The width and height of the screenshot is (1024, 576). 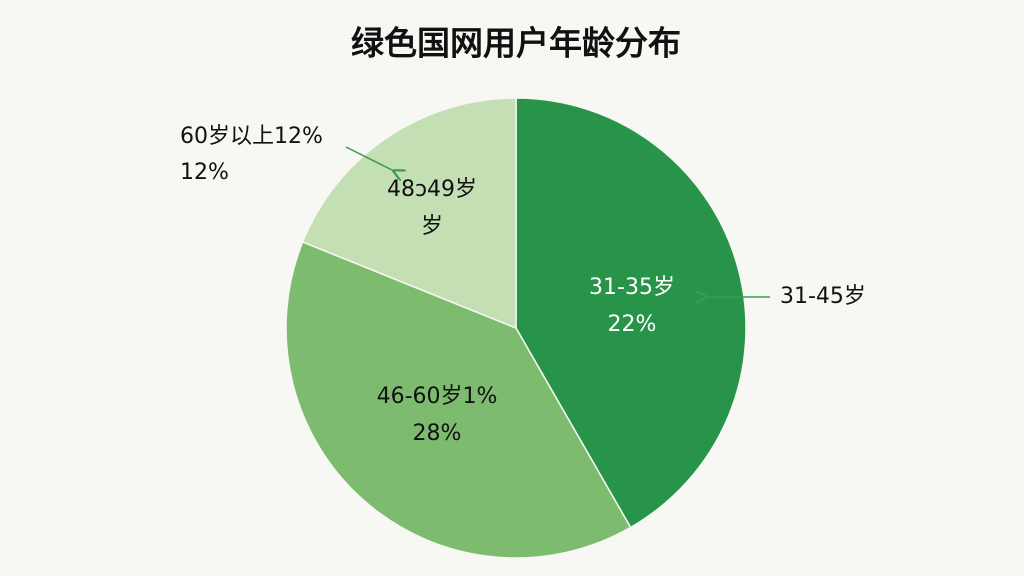 I want to click on chart-title: 绿色国网用户年龄分布, so click(x=516, y=43).